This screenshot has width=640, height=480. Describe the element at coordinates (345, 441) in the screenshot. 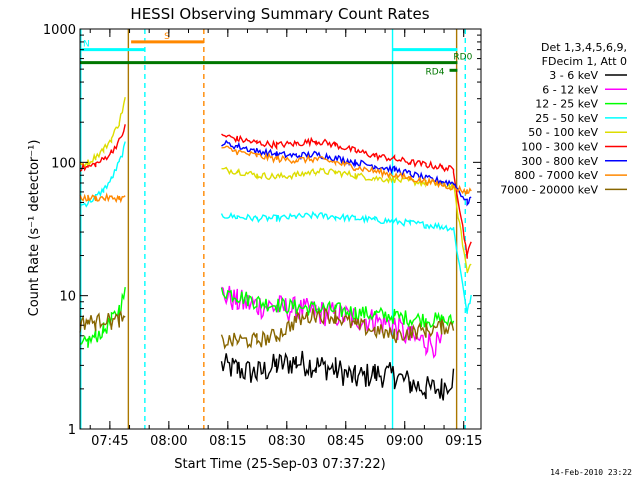

I see `x-tick-label-4: 08:45` at that location.